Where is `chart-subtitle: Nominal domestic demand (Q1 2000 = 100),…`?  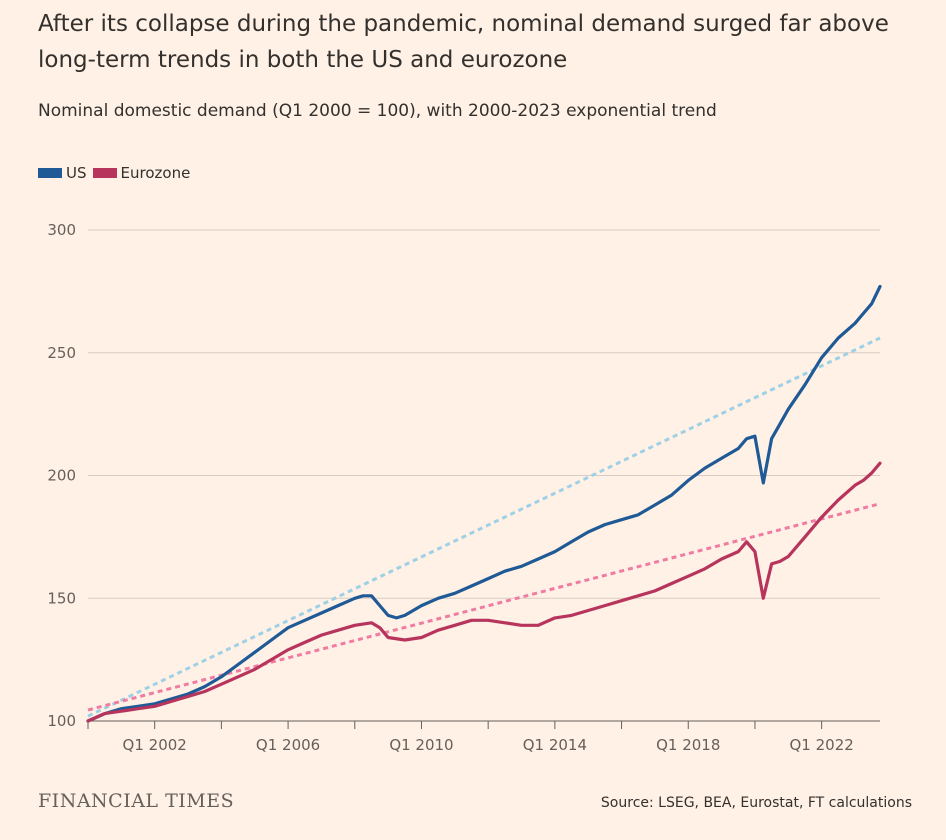
chart-subtitle: Nominal domestic demand (Q1 2000 = 100),… is located at coordinates (377, 111).